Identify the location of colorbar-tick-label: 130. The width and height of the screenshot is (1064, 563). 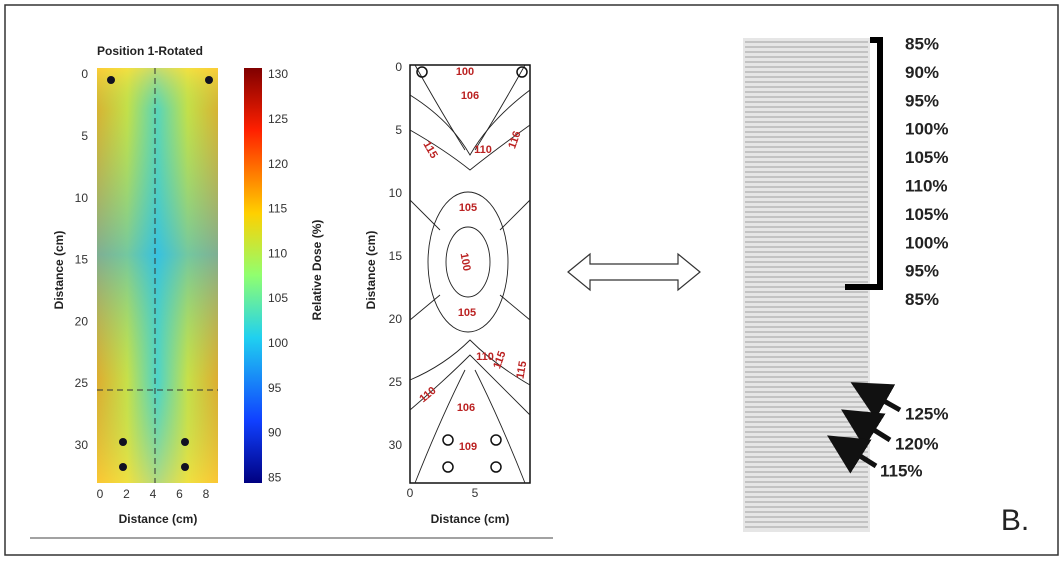
(278, 74).